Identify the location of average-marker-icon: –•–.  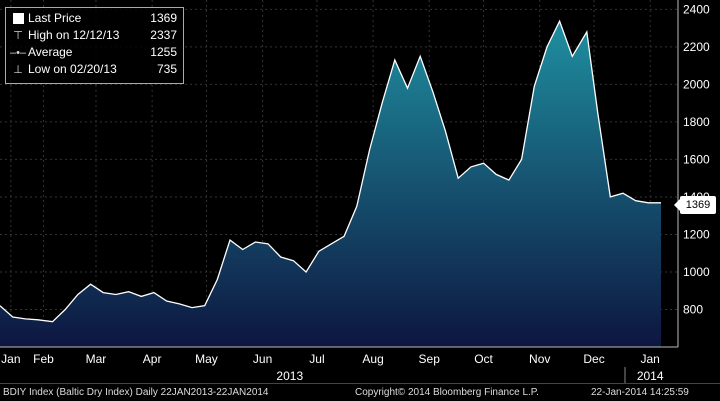
(18, 53).